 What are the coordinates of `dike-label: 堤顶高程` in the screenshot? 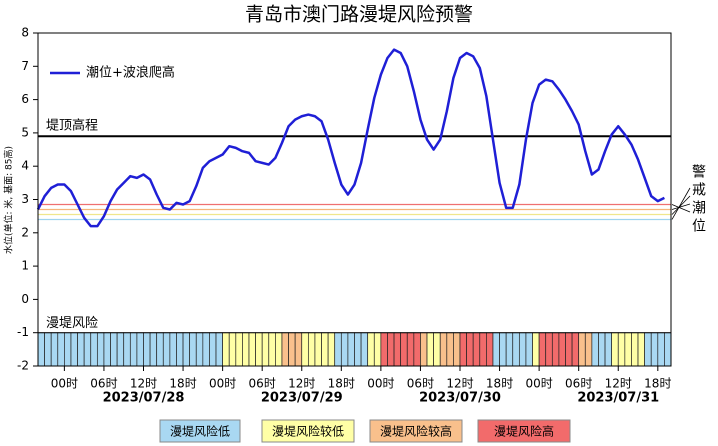 It's located at (72, 126).